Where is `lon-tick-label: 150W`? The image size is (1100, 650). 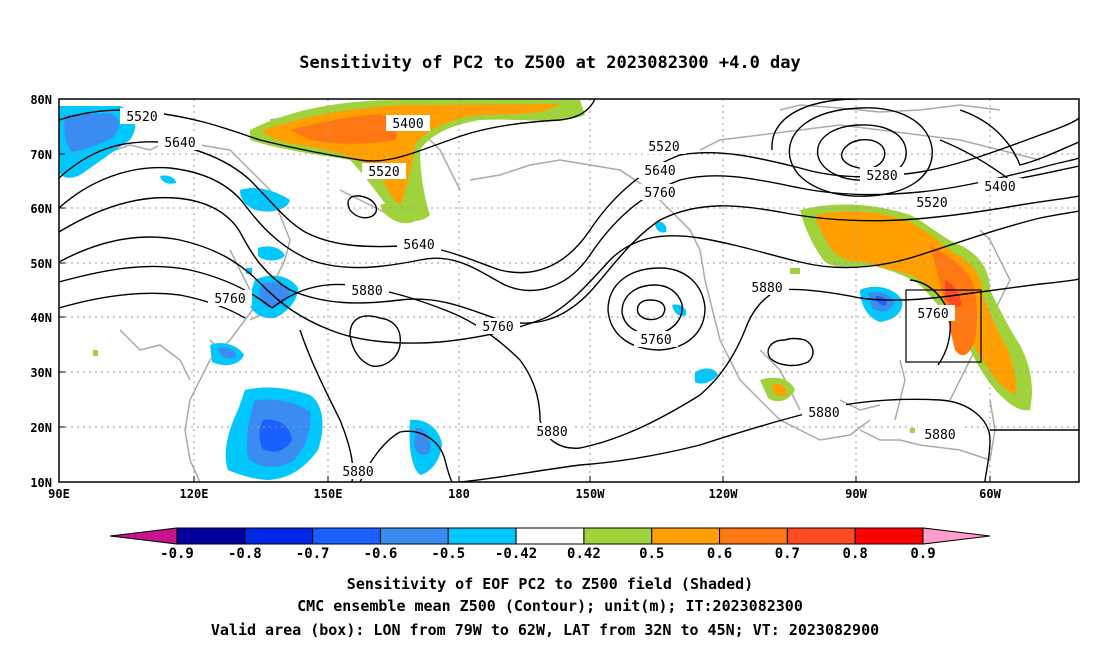
lon-tick-label: 150W is located at coordinates (591, 494).